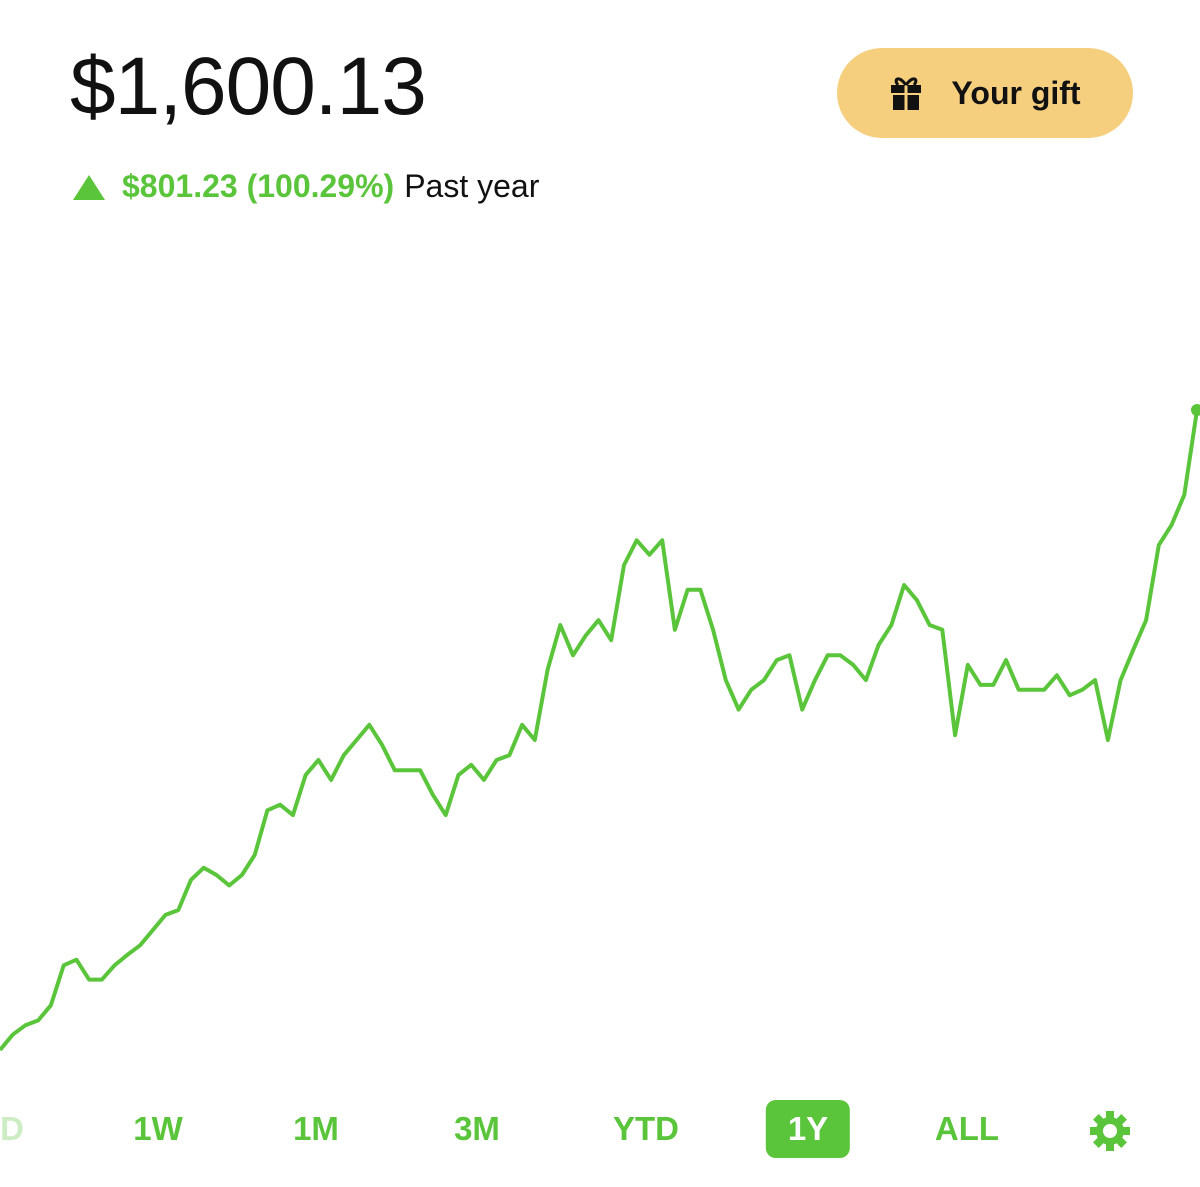  I want to click on settings-icon, so click(1110, 1131).